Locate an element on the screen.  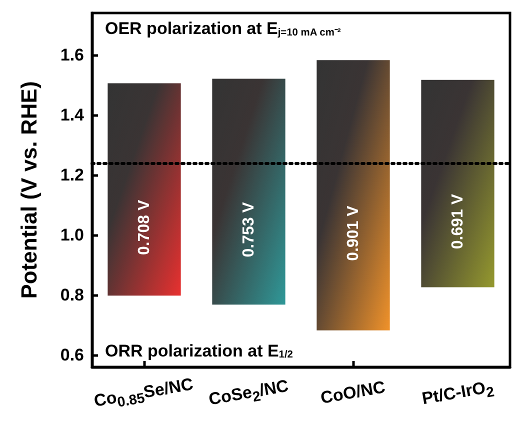
x-tick-label: CoO/NC is located at coordinates (353, 393).